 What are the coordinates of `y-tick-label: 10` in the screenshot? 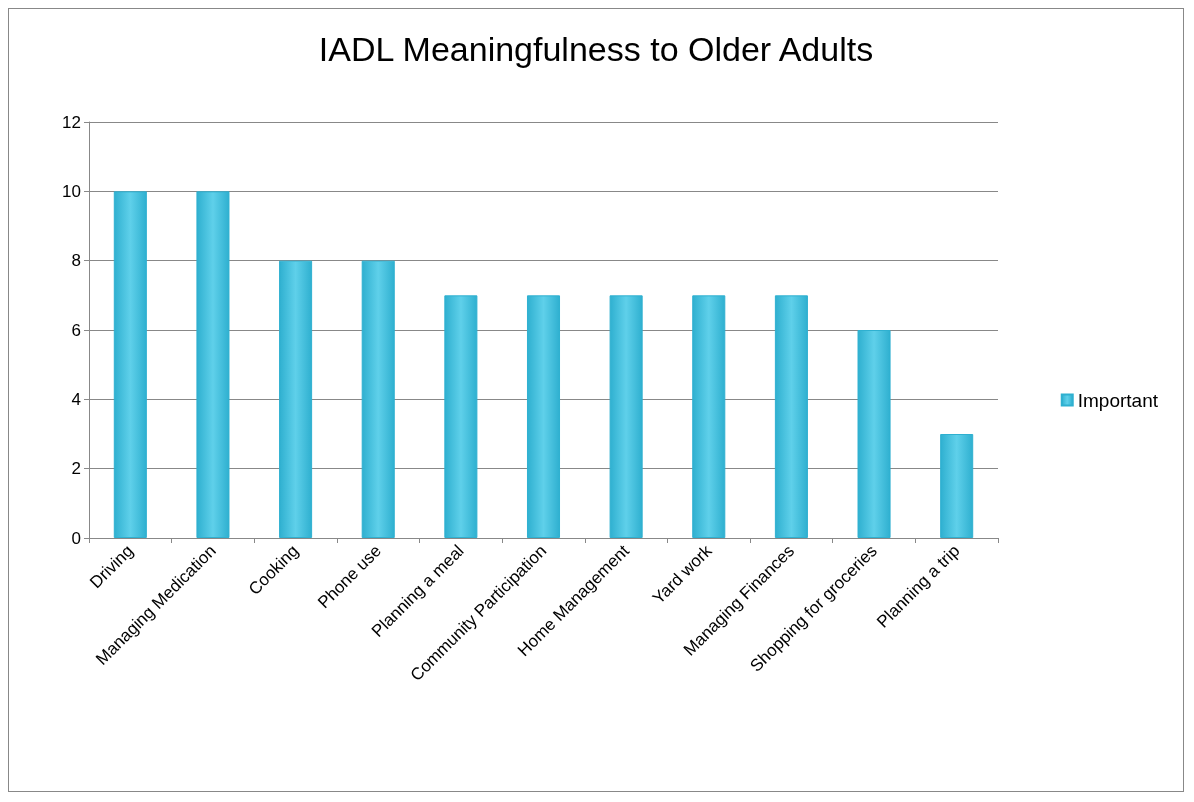 It's located at (71, 191).